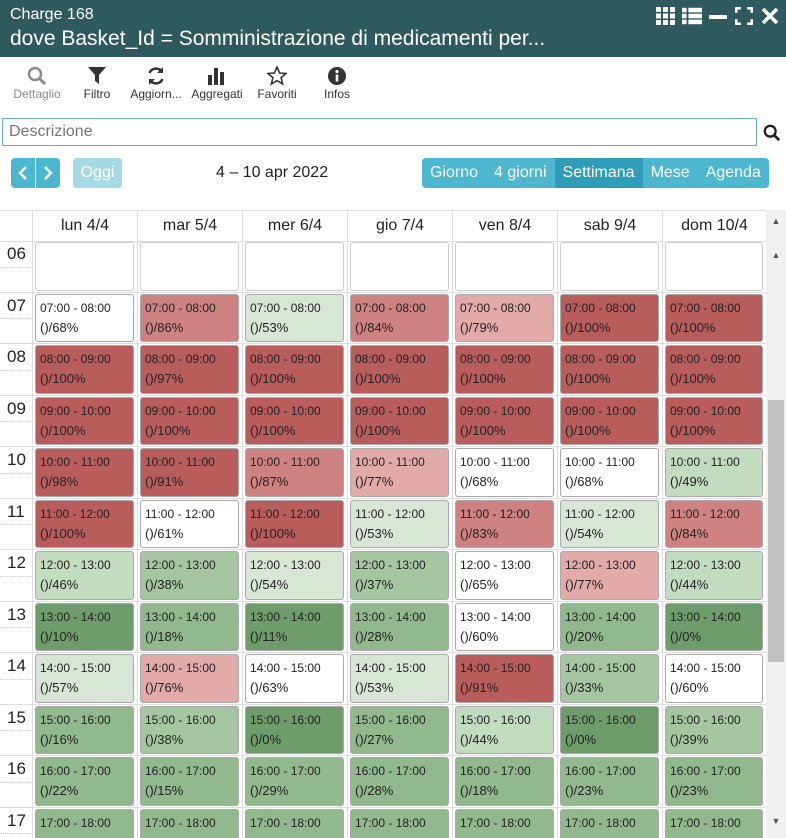 The image size is (786, 838). I want to click on calendar-event: 10:00 - 11:00 ()/49%, so click(714, 472).